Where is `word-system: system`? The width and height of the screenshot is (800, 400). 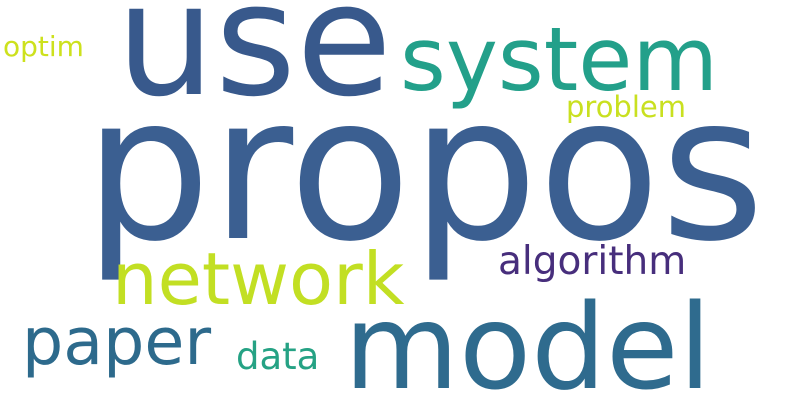 word-system: system is located at coordinates (559, 59).